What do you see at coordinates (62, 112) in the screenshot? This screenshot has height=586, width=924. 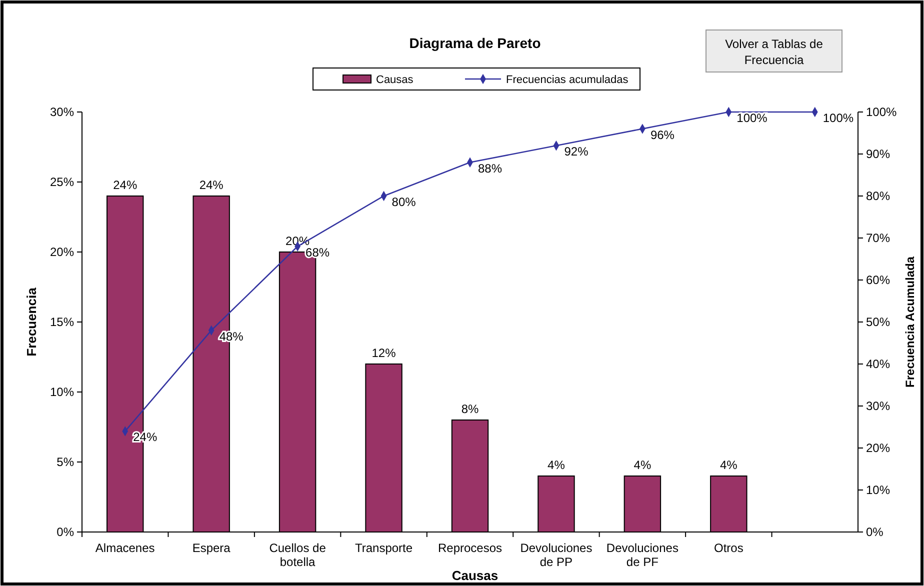 I see `y-tick-label: 30%` at bounding box center [62, 112].